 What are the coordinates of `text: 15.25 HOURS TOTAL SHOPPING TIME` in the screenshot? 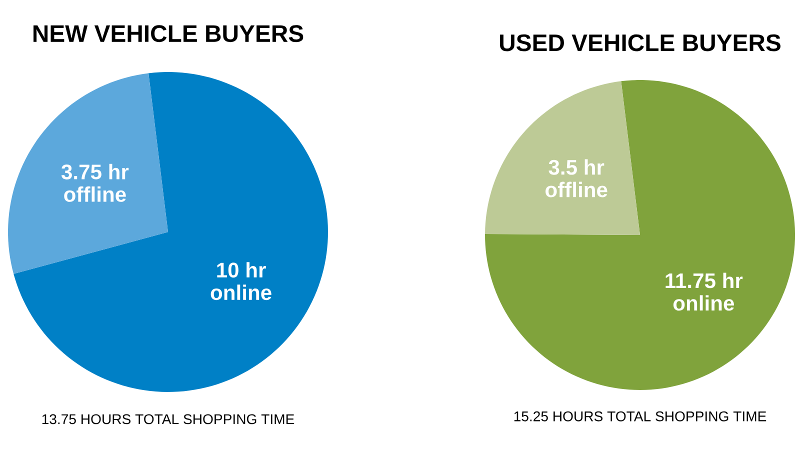 It's located at (640, 416).